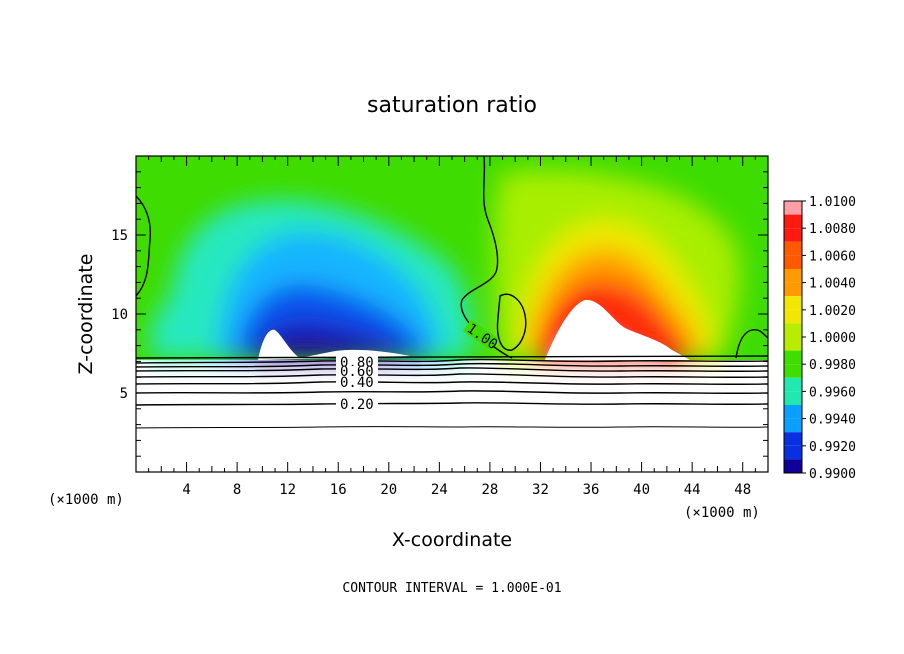 The image size is (904, 654). Describe the element at coordinates (617, 329) in the screenshot. I see `terrain-bump-right` at that location.